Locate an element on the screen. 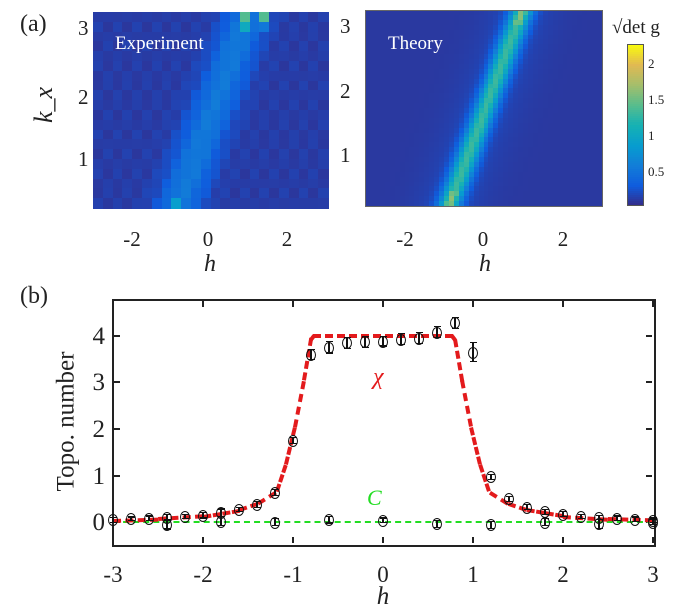  colorbar-tick-2: 2 is located at coordinates (651, 63).